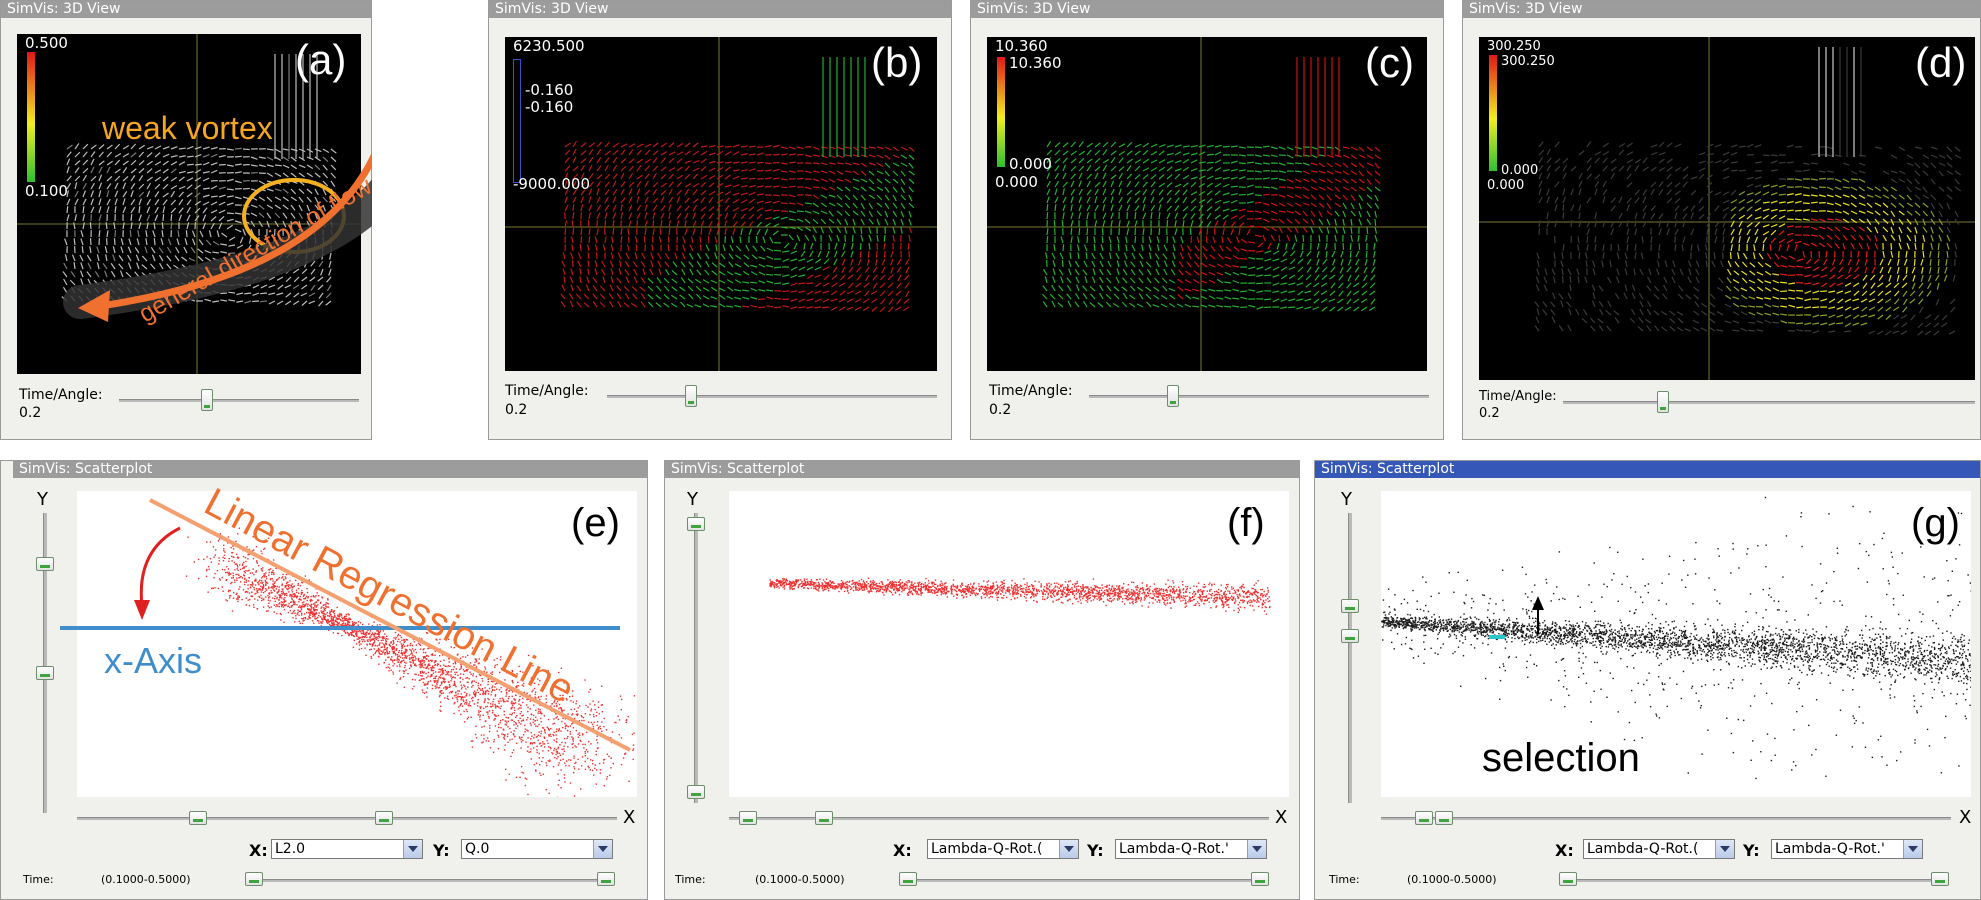 The width and height of the screenshot is (1981, 900). I want to click on legend-max: 6230.500, so click(549, 46).